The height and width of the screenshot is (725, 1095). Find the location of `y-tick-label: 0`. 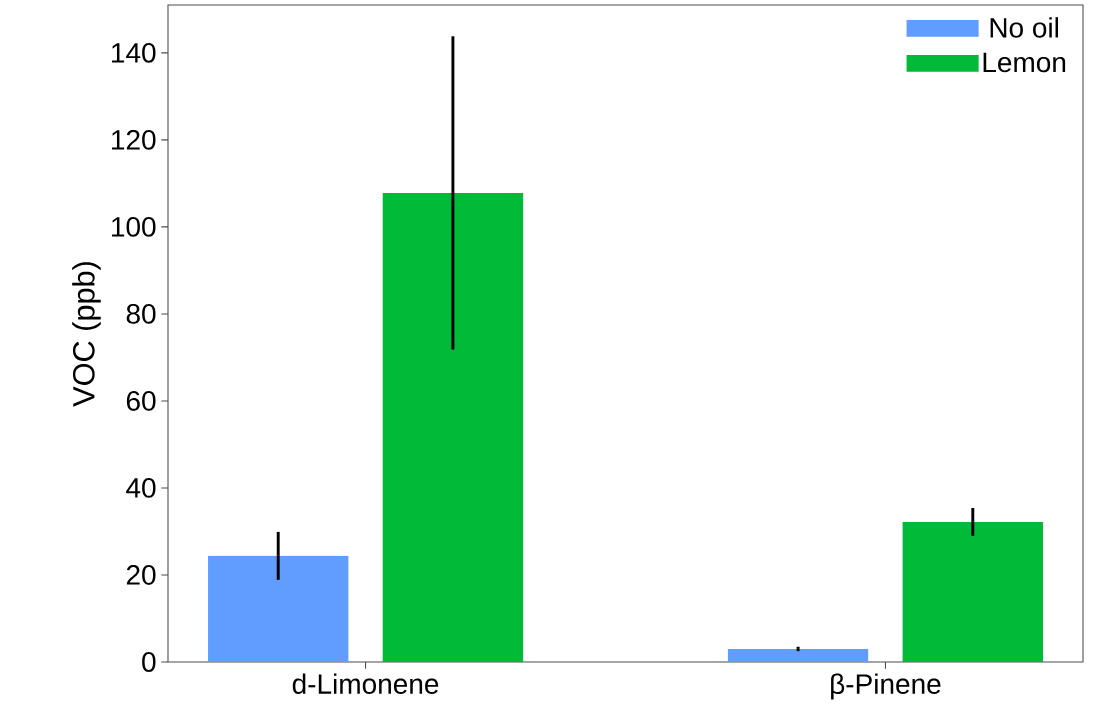

y-tick-label: 0 is located at coordinates (149, 662).